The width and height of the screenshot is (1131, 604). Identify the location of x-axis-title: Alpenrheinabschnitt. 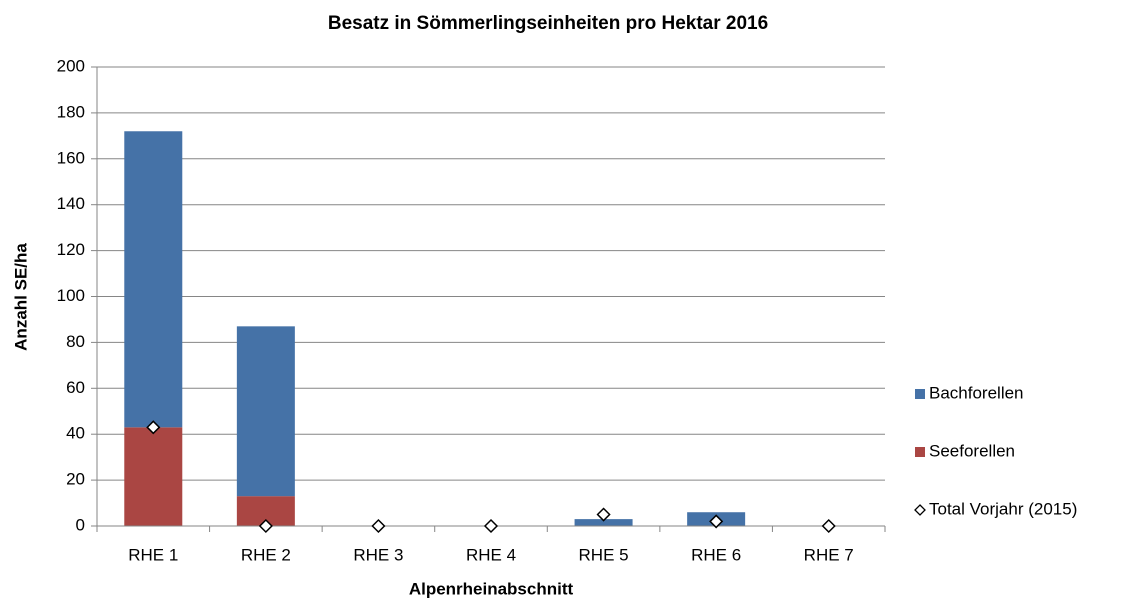
(491, 588).